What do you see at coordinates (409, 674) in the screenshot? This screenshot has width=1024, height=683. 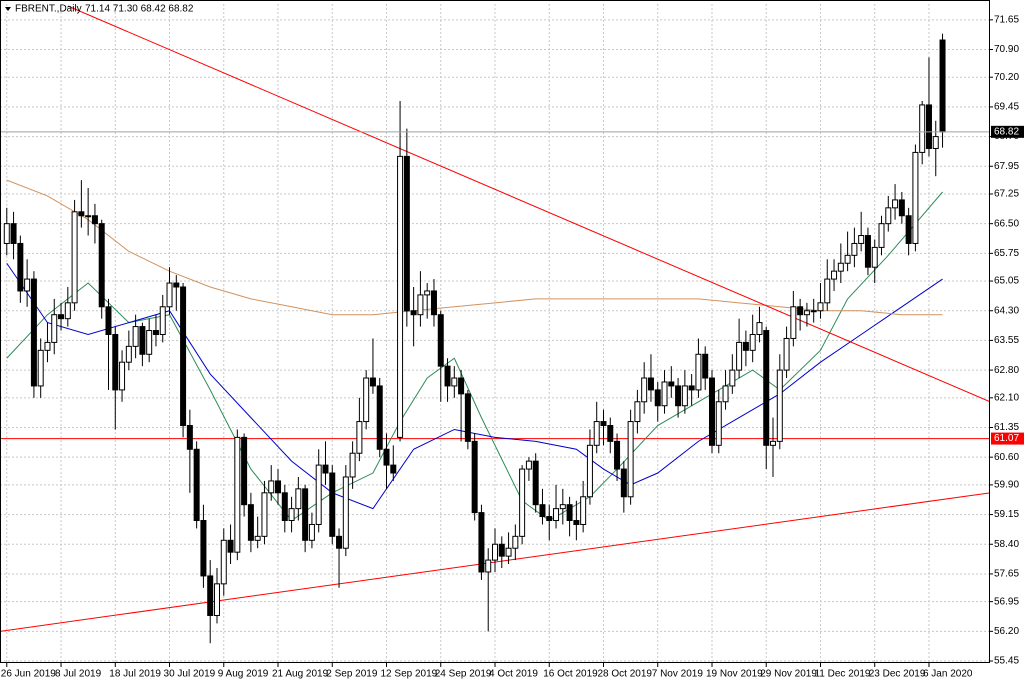 I see `x-tick-label: 12 Sep 2019` at bounding box center [409, 674].